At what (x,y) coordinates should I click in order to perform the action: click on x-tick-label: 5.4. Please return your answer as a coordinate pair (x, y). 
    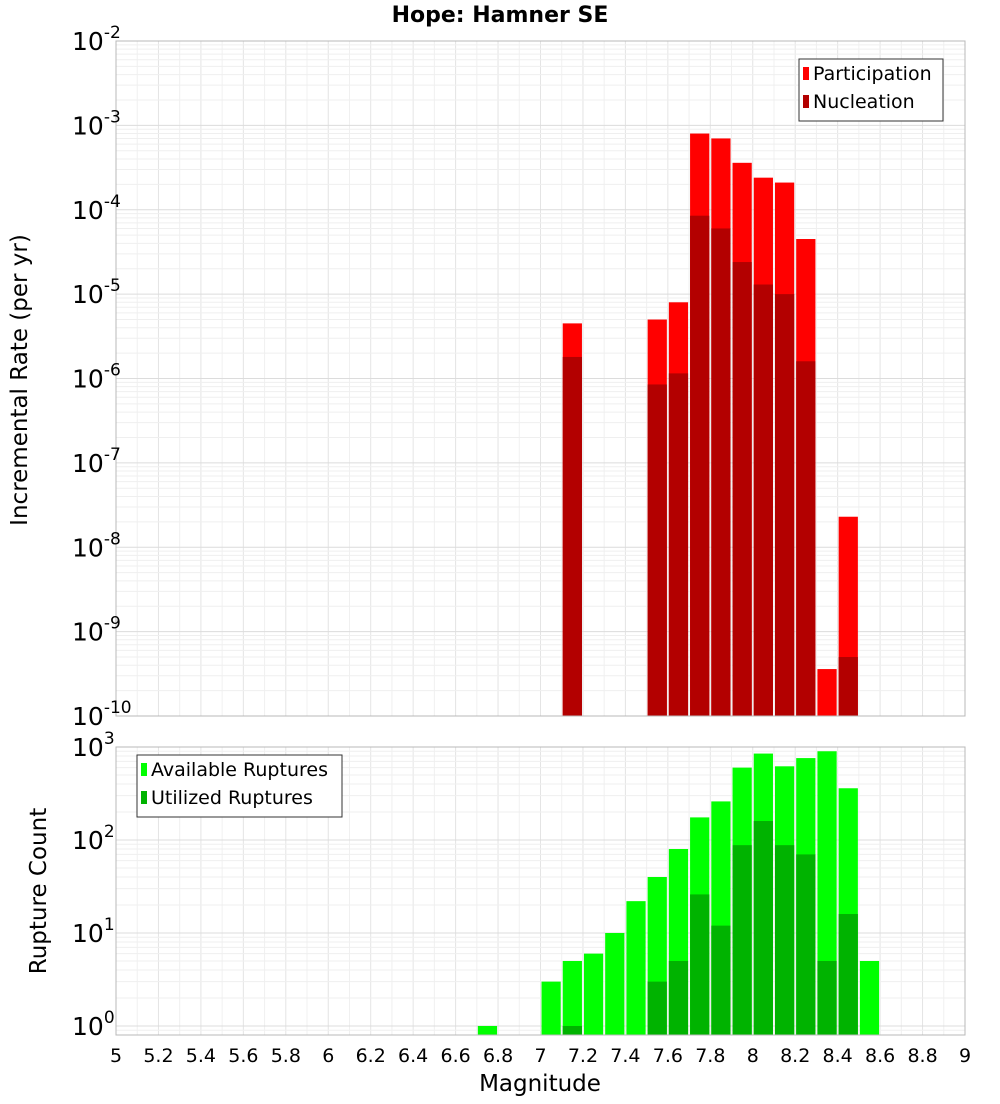
    Looking at the image, I should click on (201, 1056).